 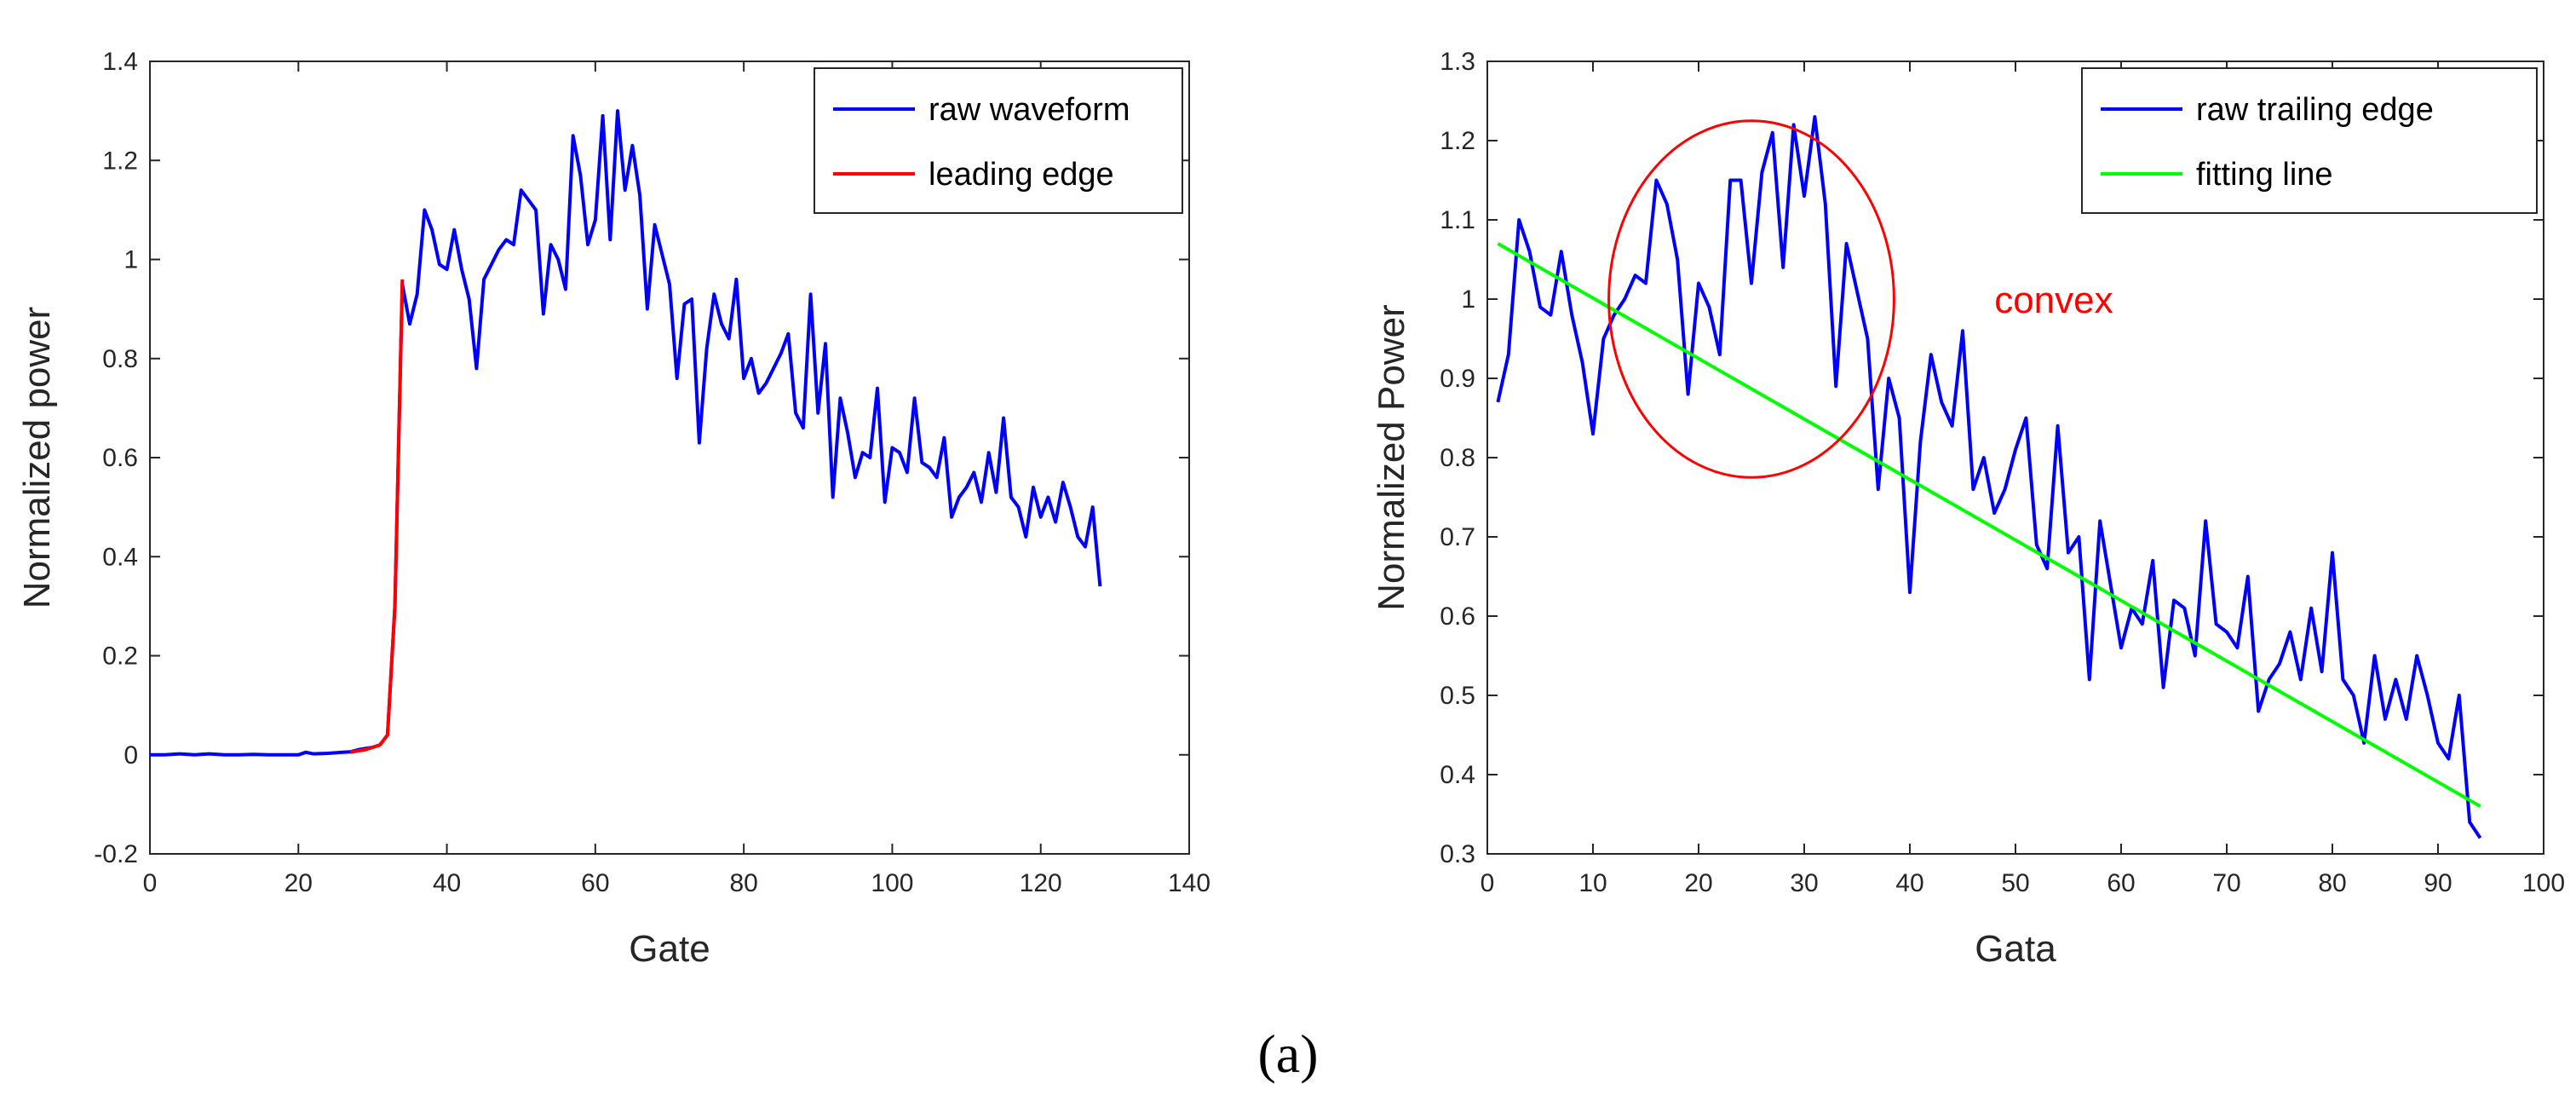 I want to click on x-tick-label: 140, so click(x=1189, y=883).